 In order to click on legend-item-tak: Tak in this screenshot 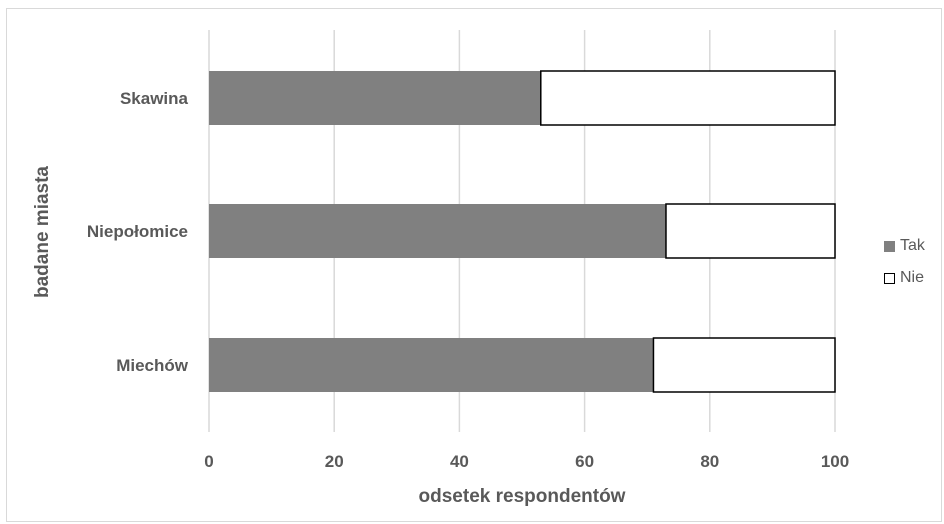, I will do `click(904, 246)`.